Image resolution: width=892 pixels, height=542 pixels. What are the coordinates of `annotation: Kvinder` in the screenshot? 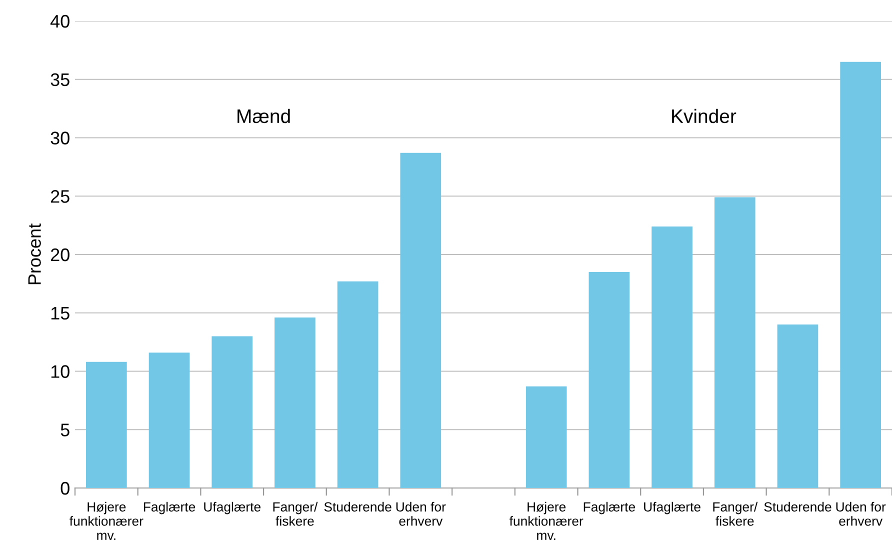 It's located at (704, 116).